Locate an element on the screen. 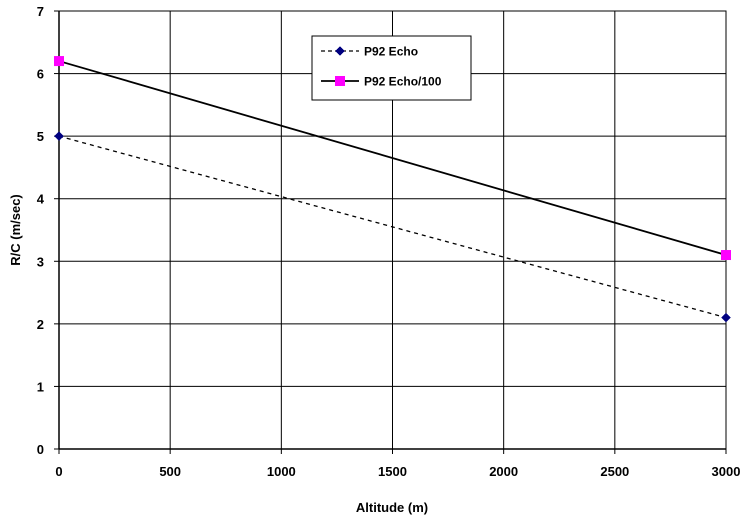 The width and height of the screenshot is (747, 522). y-tick-label: 0 is located at coordinates (40, 449).